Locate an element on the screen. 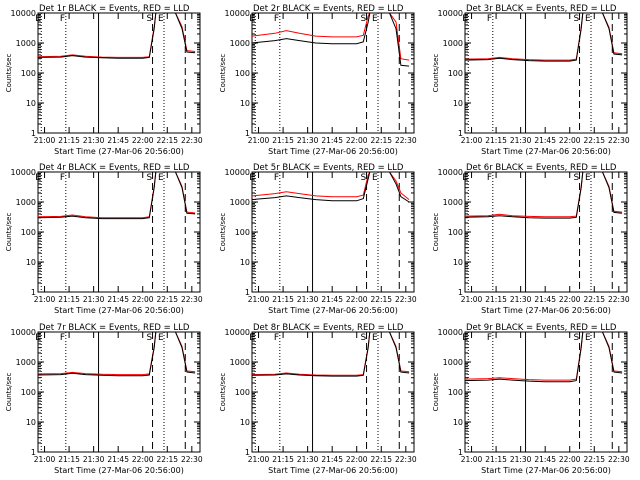  panel-title: Det 4r BLACK = Events, RED = LLD is located at coordinates (114, 168).